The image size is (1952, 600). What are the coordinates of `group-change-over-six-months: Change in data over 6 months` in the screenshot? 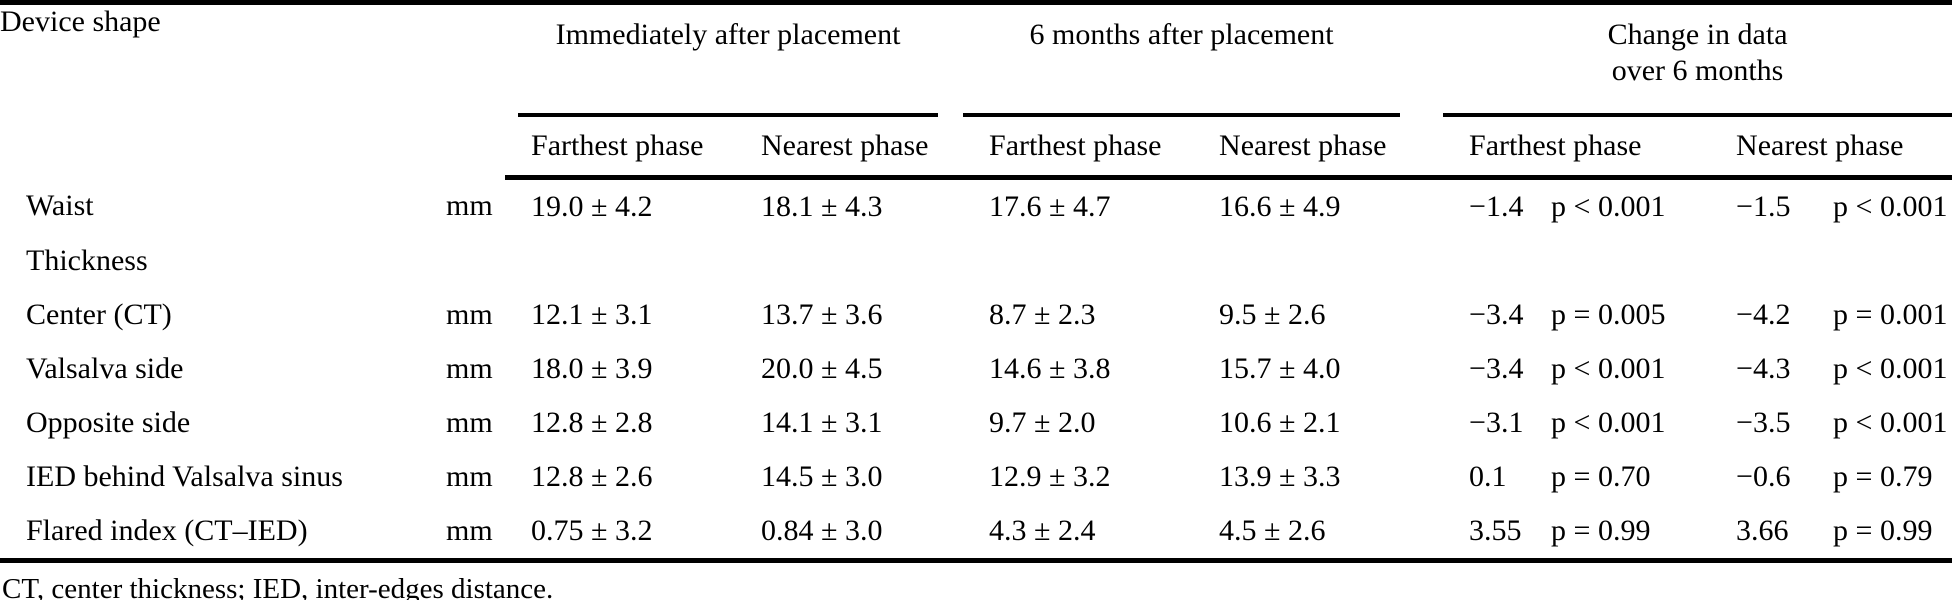 It's located at (1697, 60).